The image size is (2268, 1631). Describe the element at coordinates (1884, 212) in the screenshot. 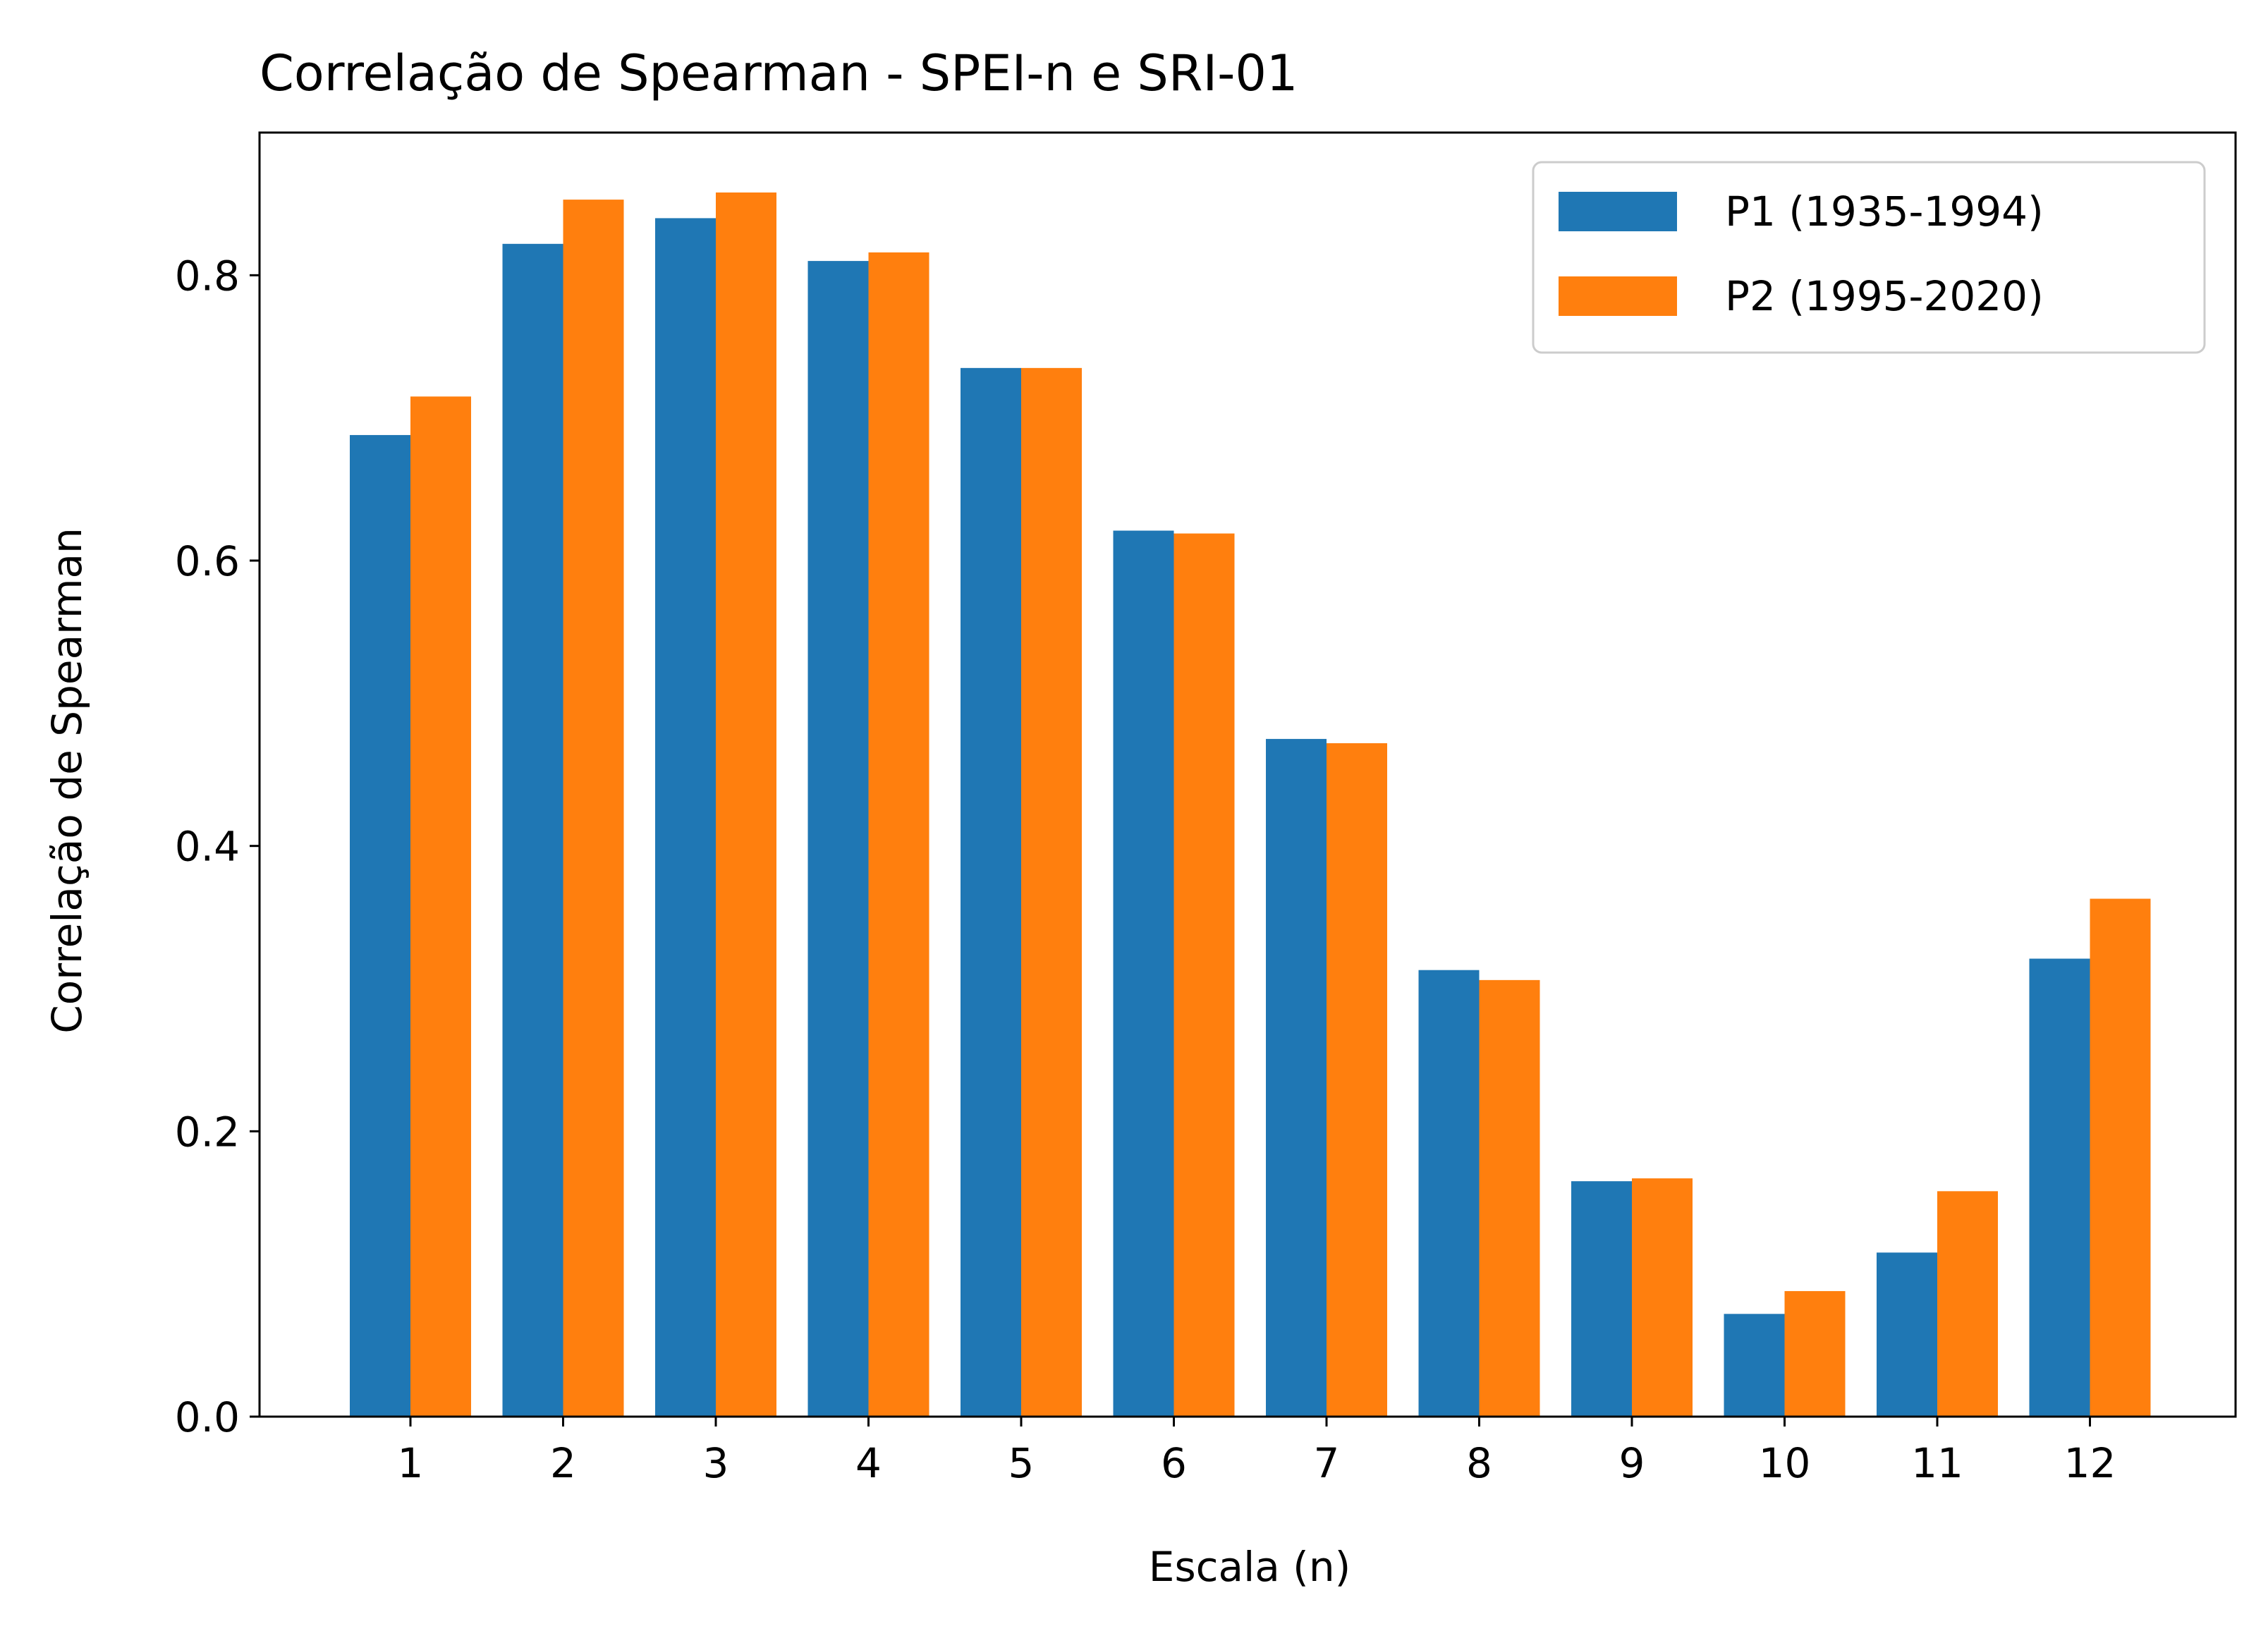

I see `legend-label-1: P1 (1935-1994)` at that location.